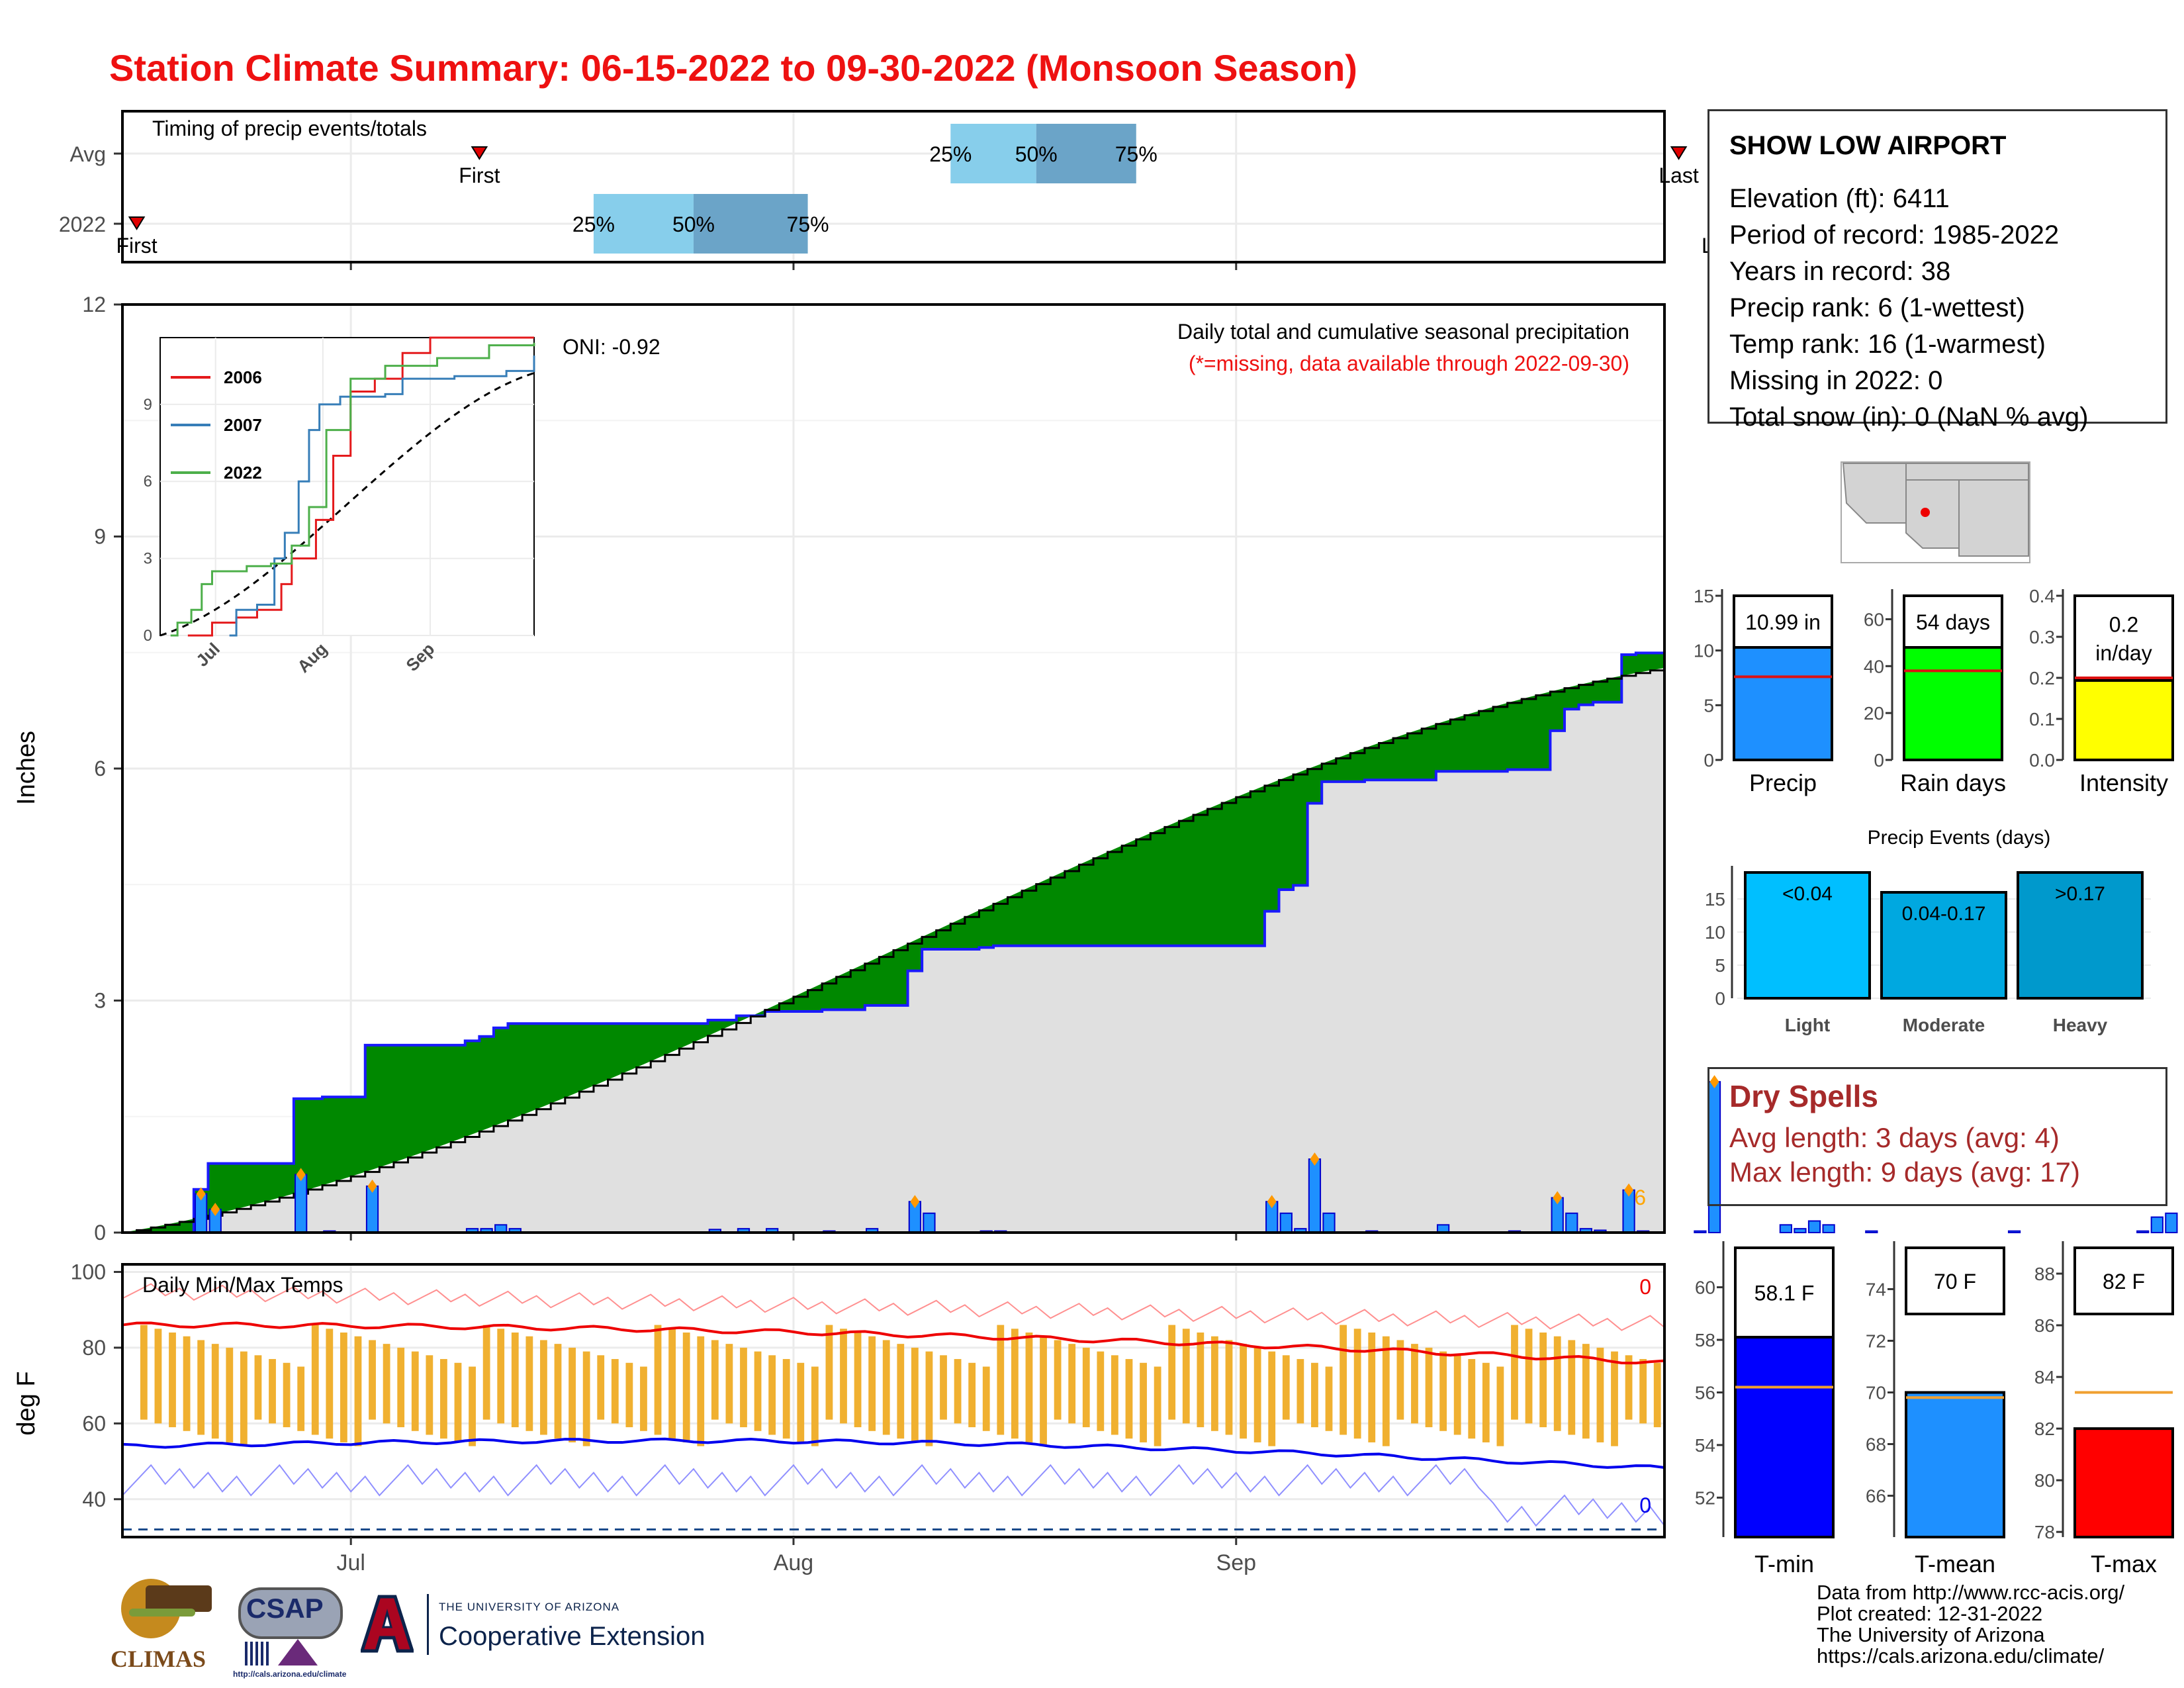 This screenshot has width=2184, height=1688. What do you see at coordinates (2042, 637) in the screenshot?
I see `summary-bar-ytick-label: 0.3` at bounding box center [2042, 637].